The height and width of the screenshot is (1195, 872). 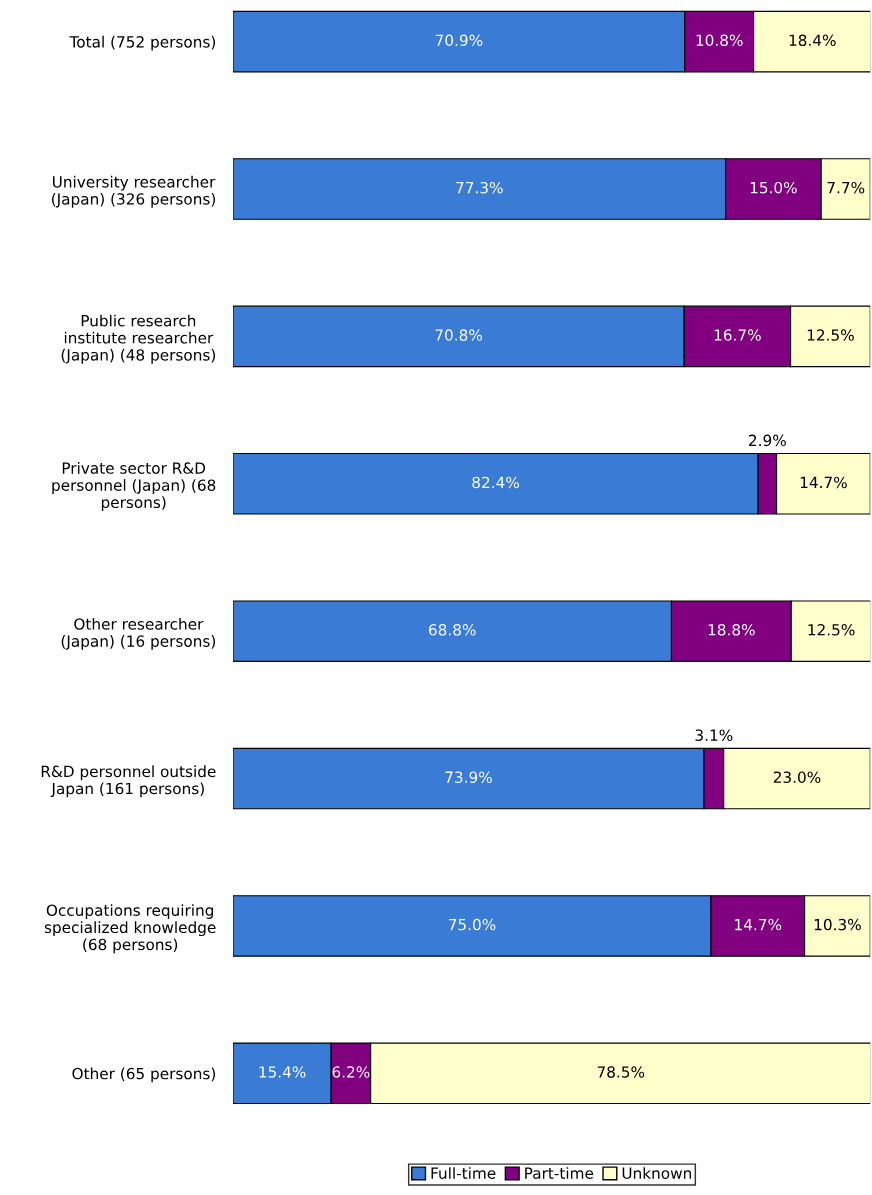 I want to click on data-label: 77.3%, so click(x=479, y=187).